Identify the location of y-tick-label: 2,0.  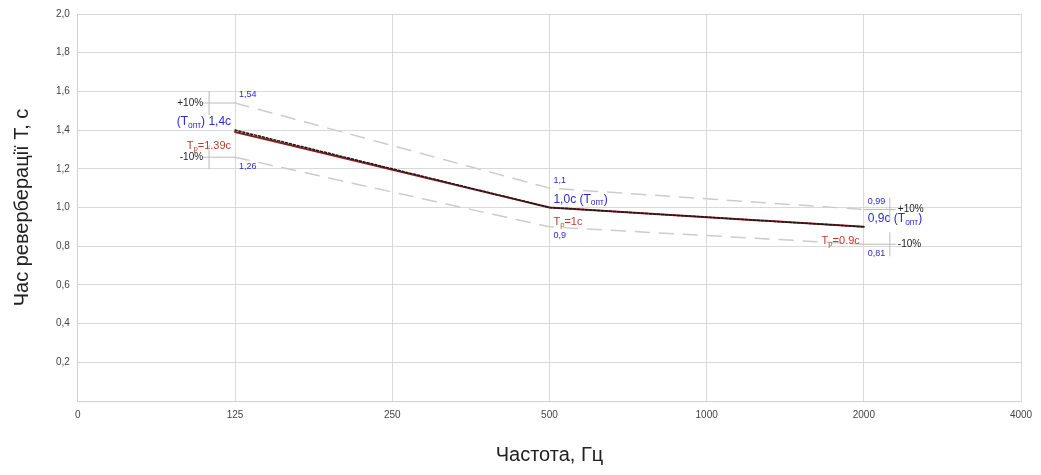
(63, 13).